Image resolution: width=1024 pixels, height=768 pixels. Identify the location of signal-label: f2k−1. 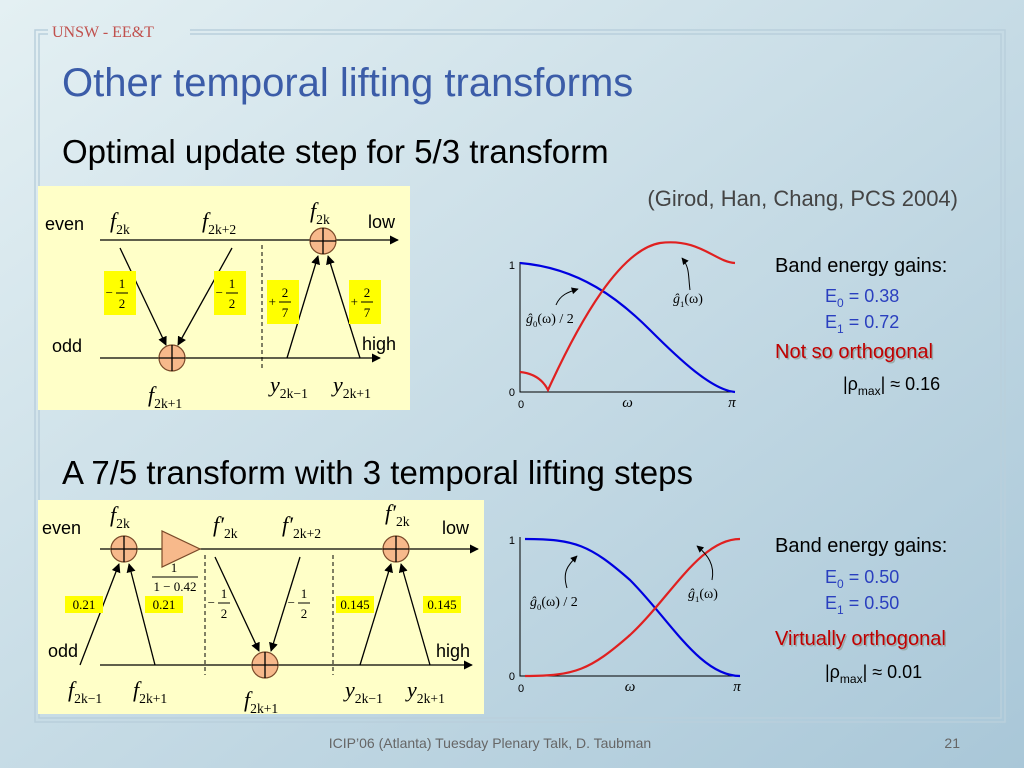
(85, 691).